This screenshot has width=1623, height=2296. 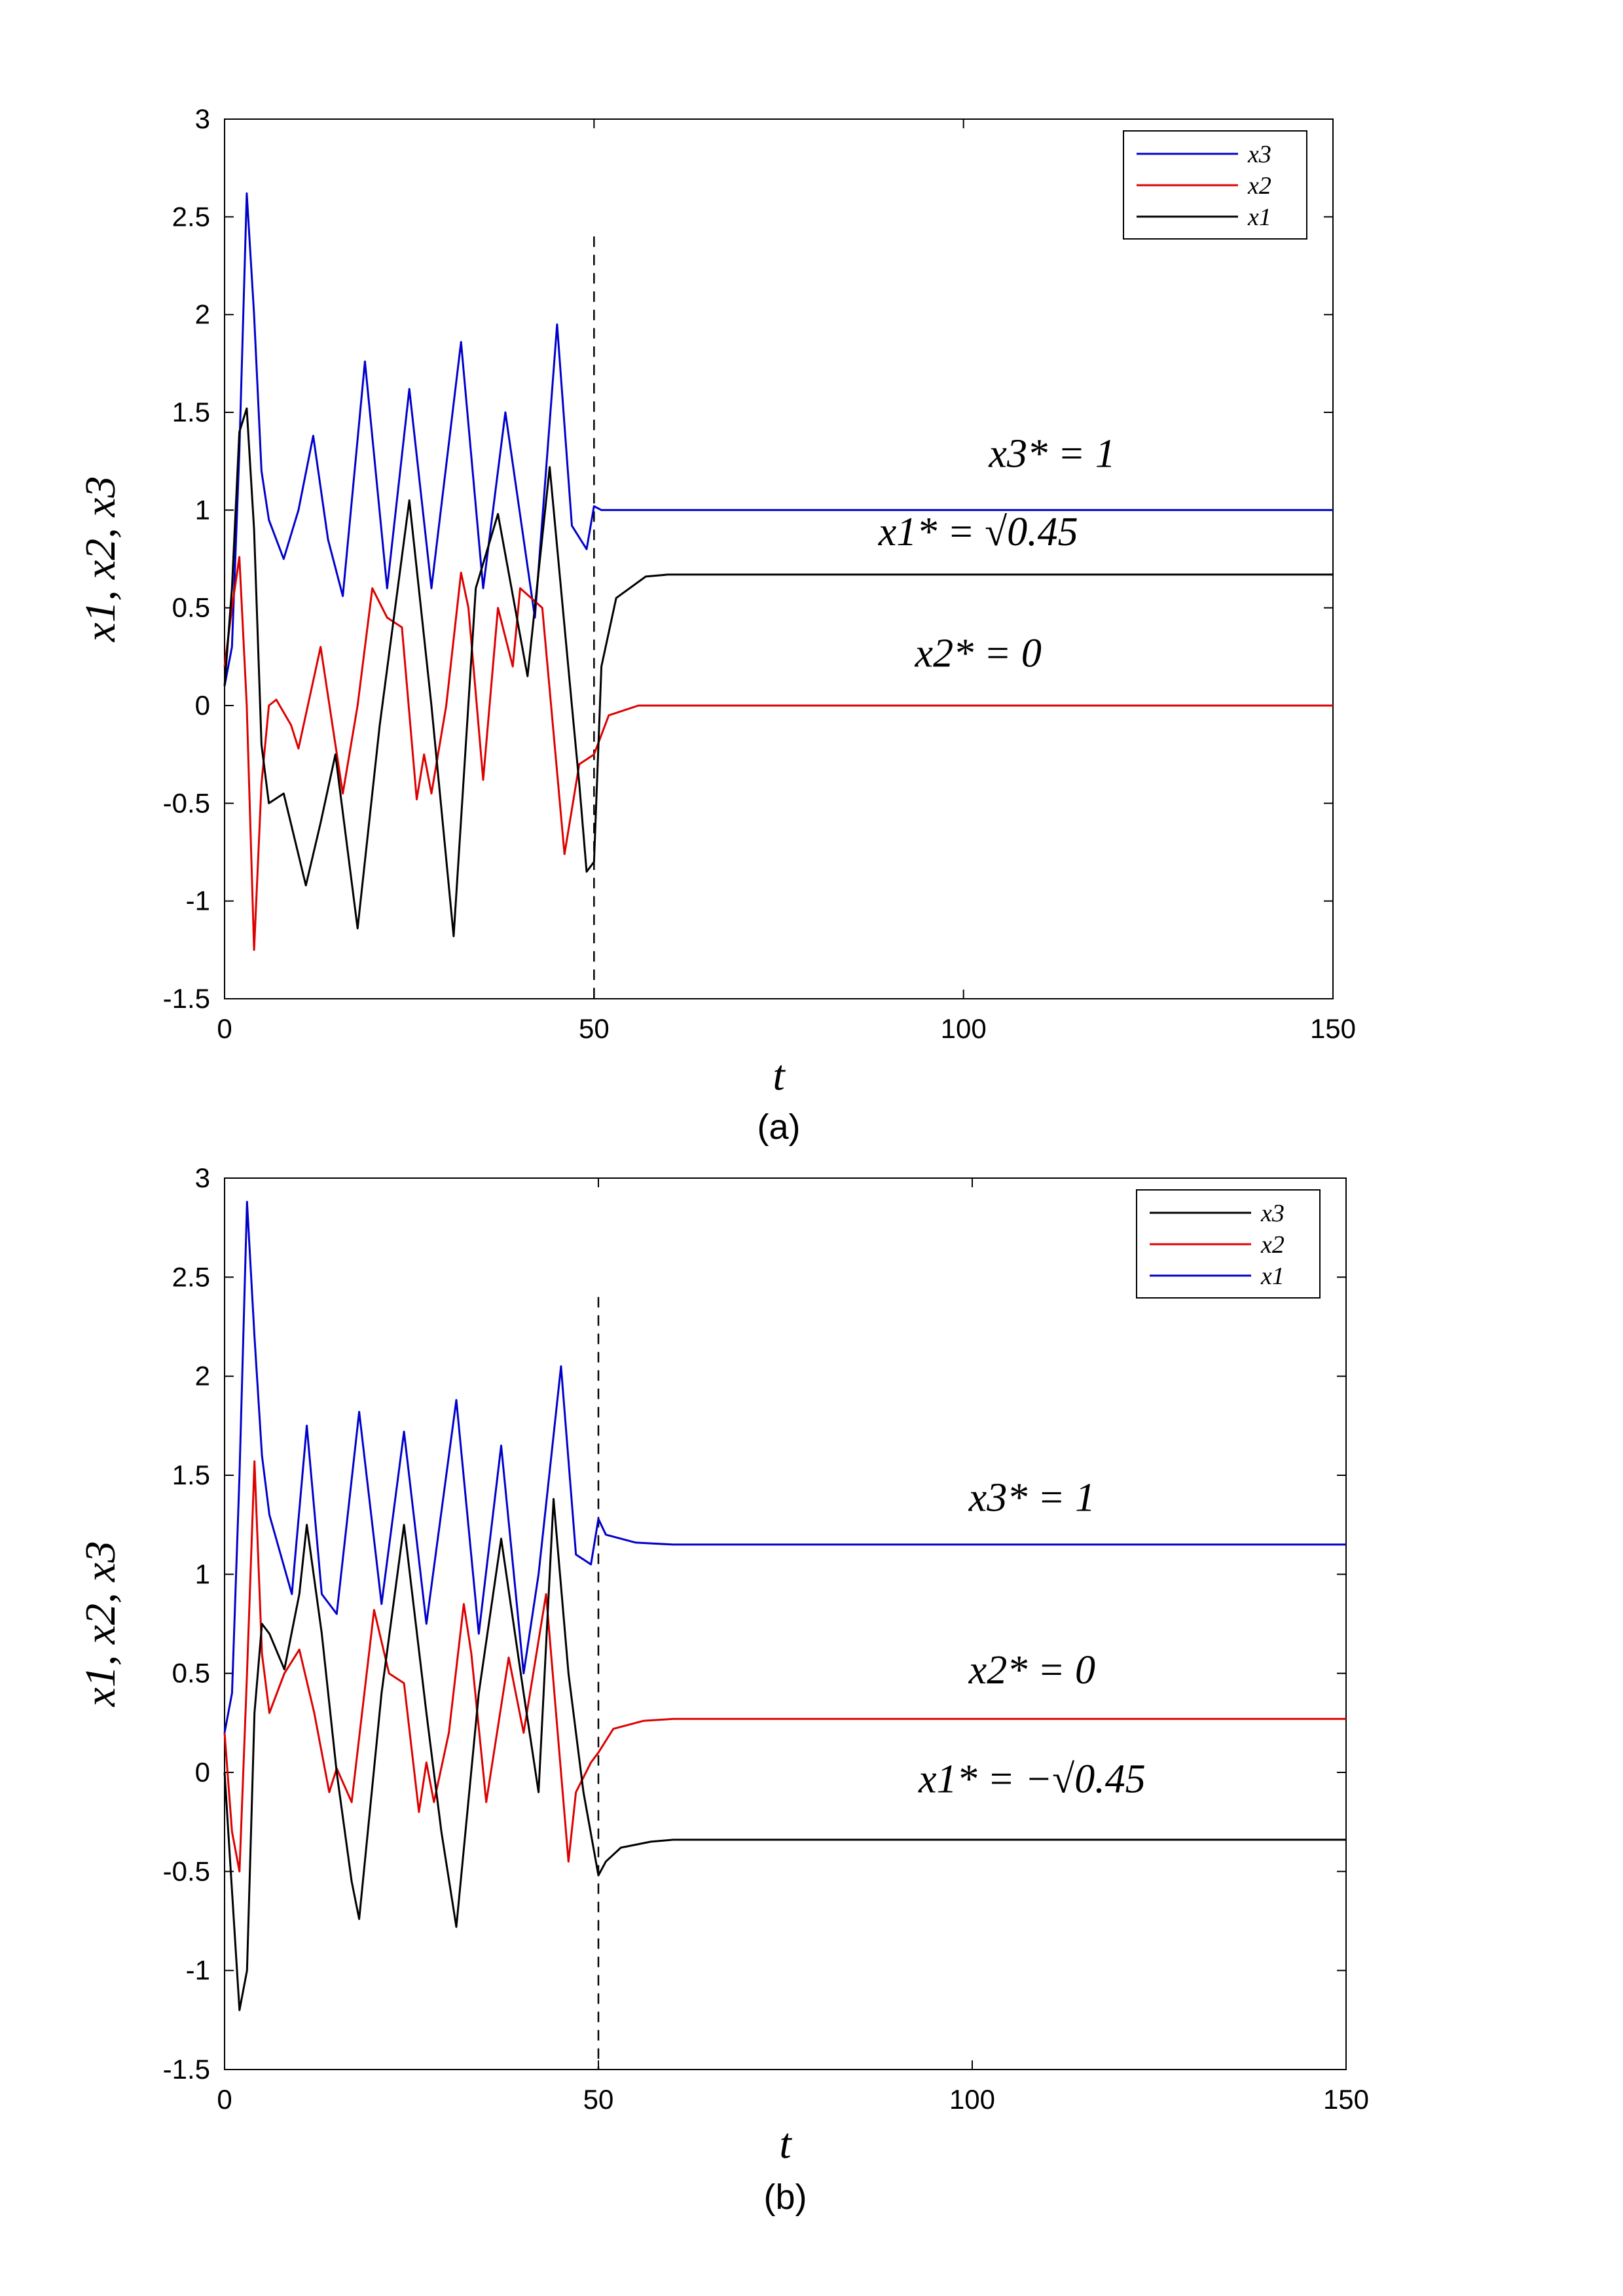 What do you see at coordinates (978, 532) in the screenshot?
I see `equilibrium-annotation: x1* = √0.45` at bounding box center [978, 532].